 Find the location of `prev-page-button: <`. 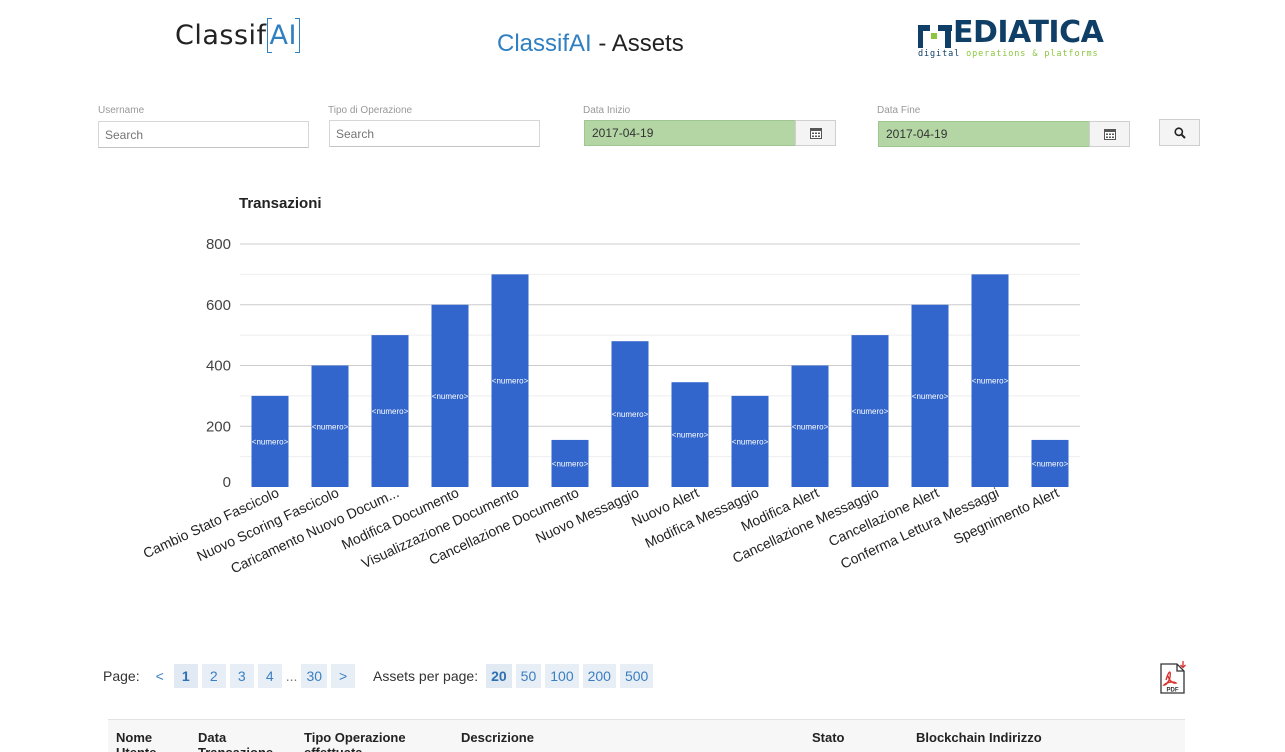

prev-page-button: < is located at coordinates (159, 676).